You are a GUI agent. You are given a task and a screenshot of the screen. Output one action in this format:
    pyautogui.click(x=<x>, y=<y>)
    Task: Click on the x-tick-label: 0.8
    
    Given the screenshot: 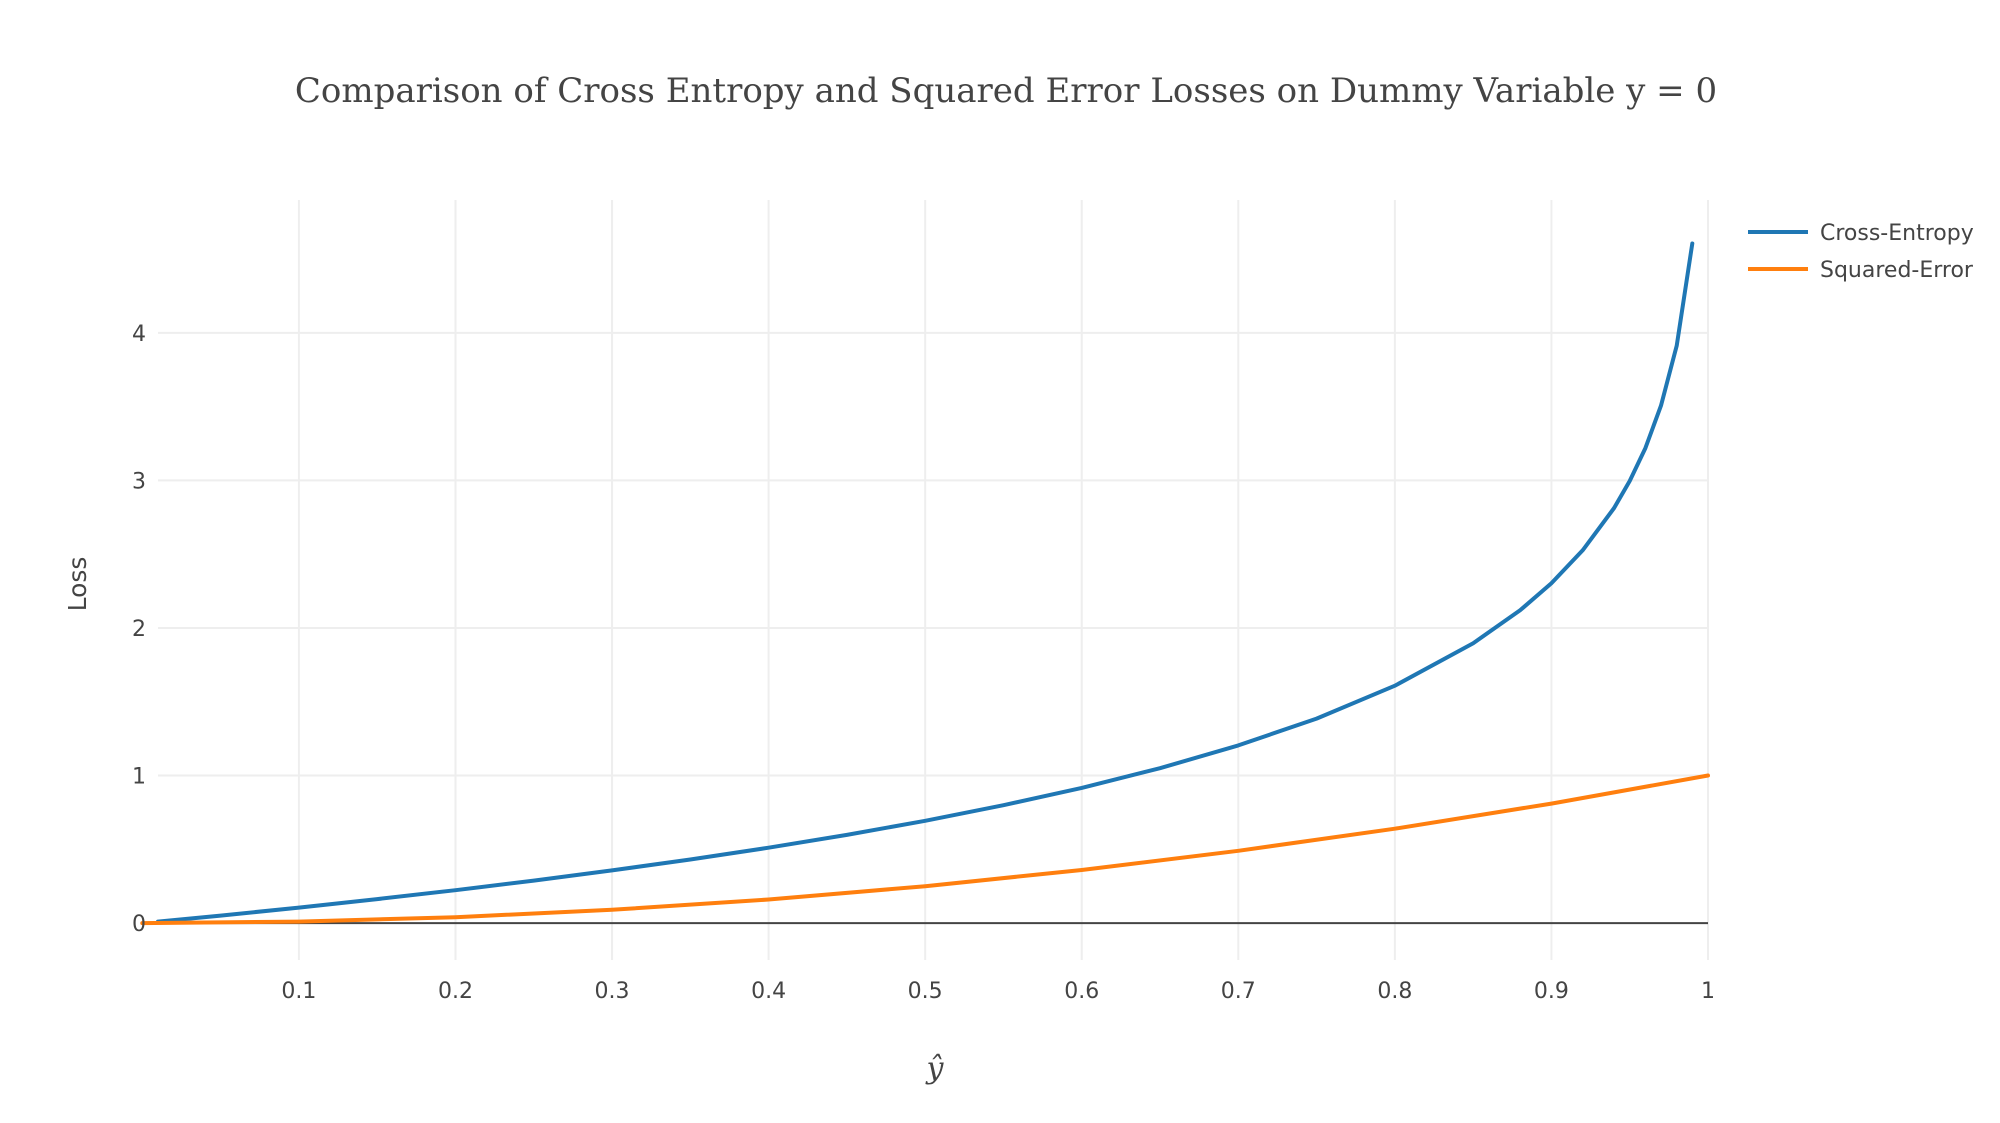 What is the action you would take?
    pyautogui.click(x=1394, y=991)
    